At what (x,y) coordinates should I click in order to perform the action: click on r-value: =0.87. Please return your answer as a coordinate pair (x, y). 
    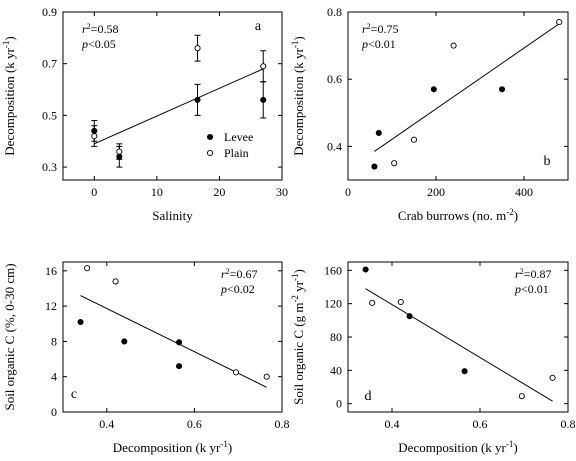
    Looking at the image, I should click on (538, 274).